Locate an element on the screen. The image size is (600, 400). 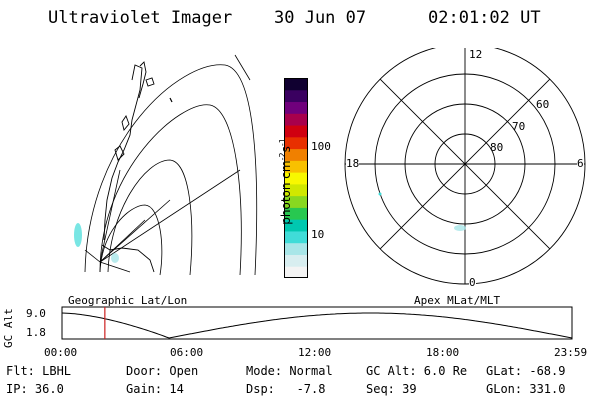
seq-status: Seq: 39 is located at coordinates (391, 389).